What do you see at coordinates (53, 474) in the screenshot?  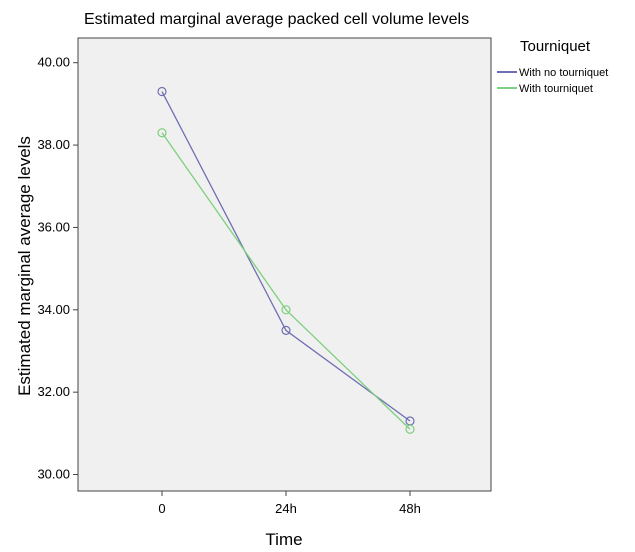 I see `y-tick-label: 30.00` at bounding box center [53, 474].